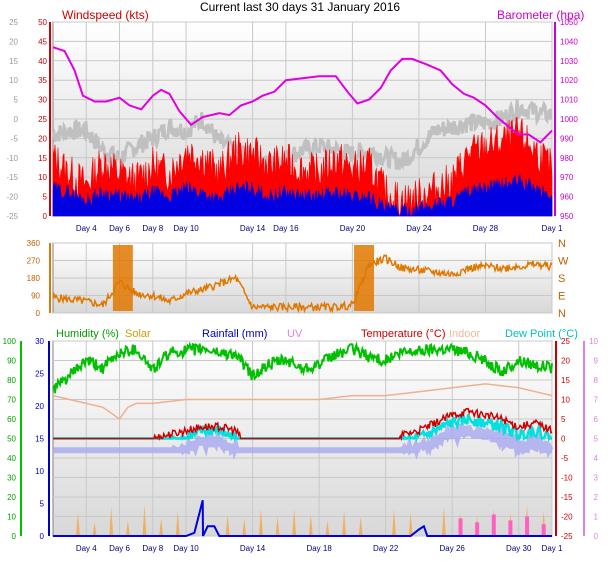 The image size is (608, 561). Describe the element at coordinates (295, 334) in the screenshot. I see `legend-uv: UV` at that location.